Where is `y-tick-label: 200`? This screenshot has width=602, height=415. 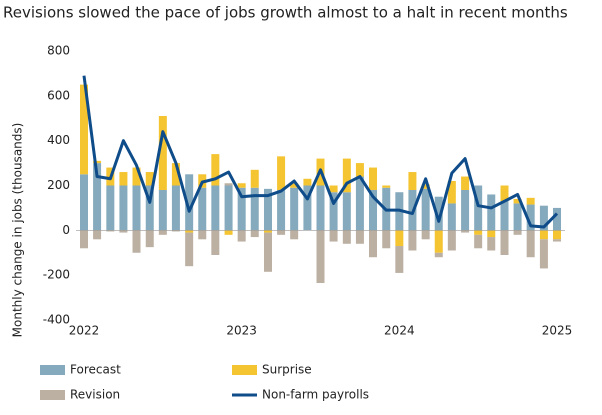 y-tick-label: 200 is located at coordinates (58, 185).